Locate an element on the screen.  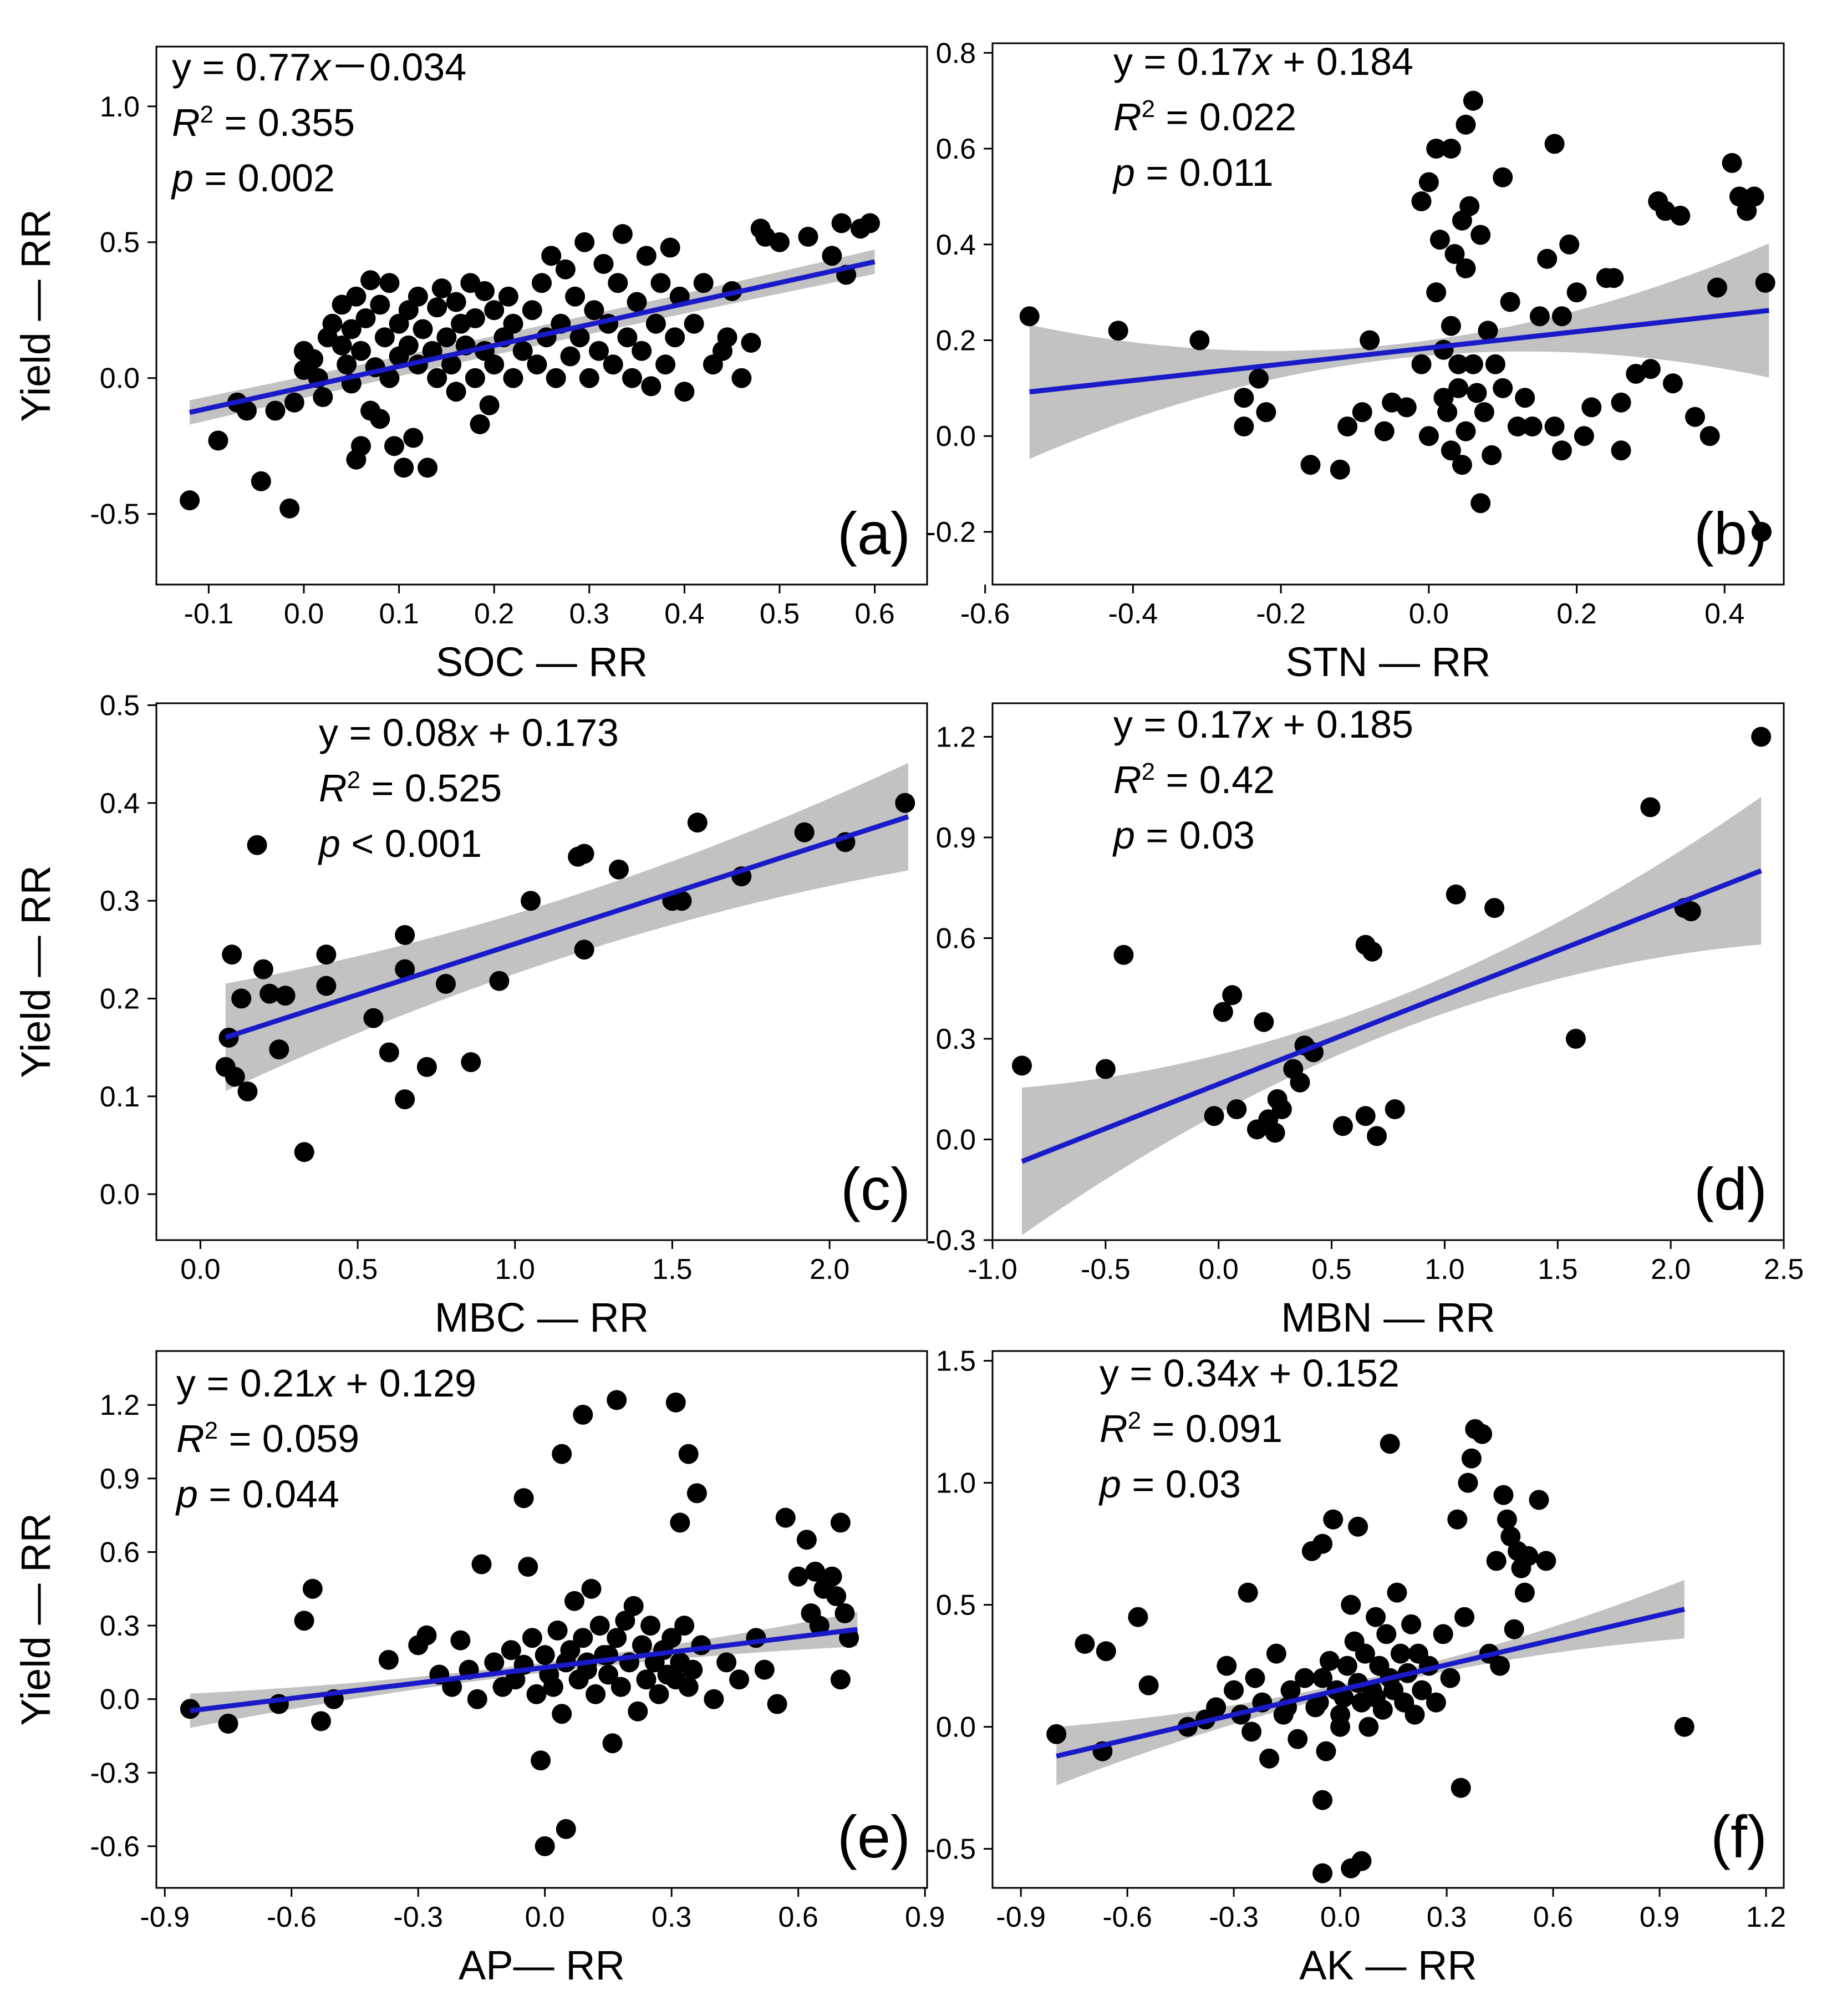
p-value: p = 0.03 is located at coordinates (1170, 1484).